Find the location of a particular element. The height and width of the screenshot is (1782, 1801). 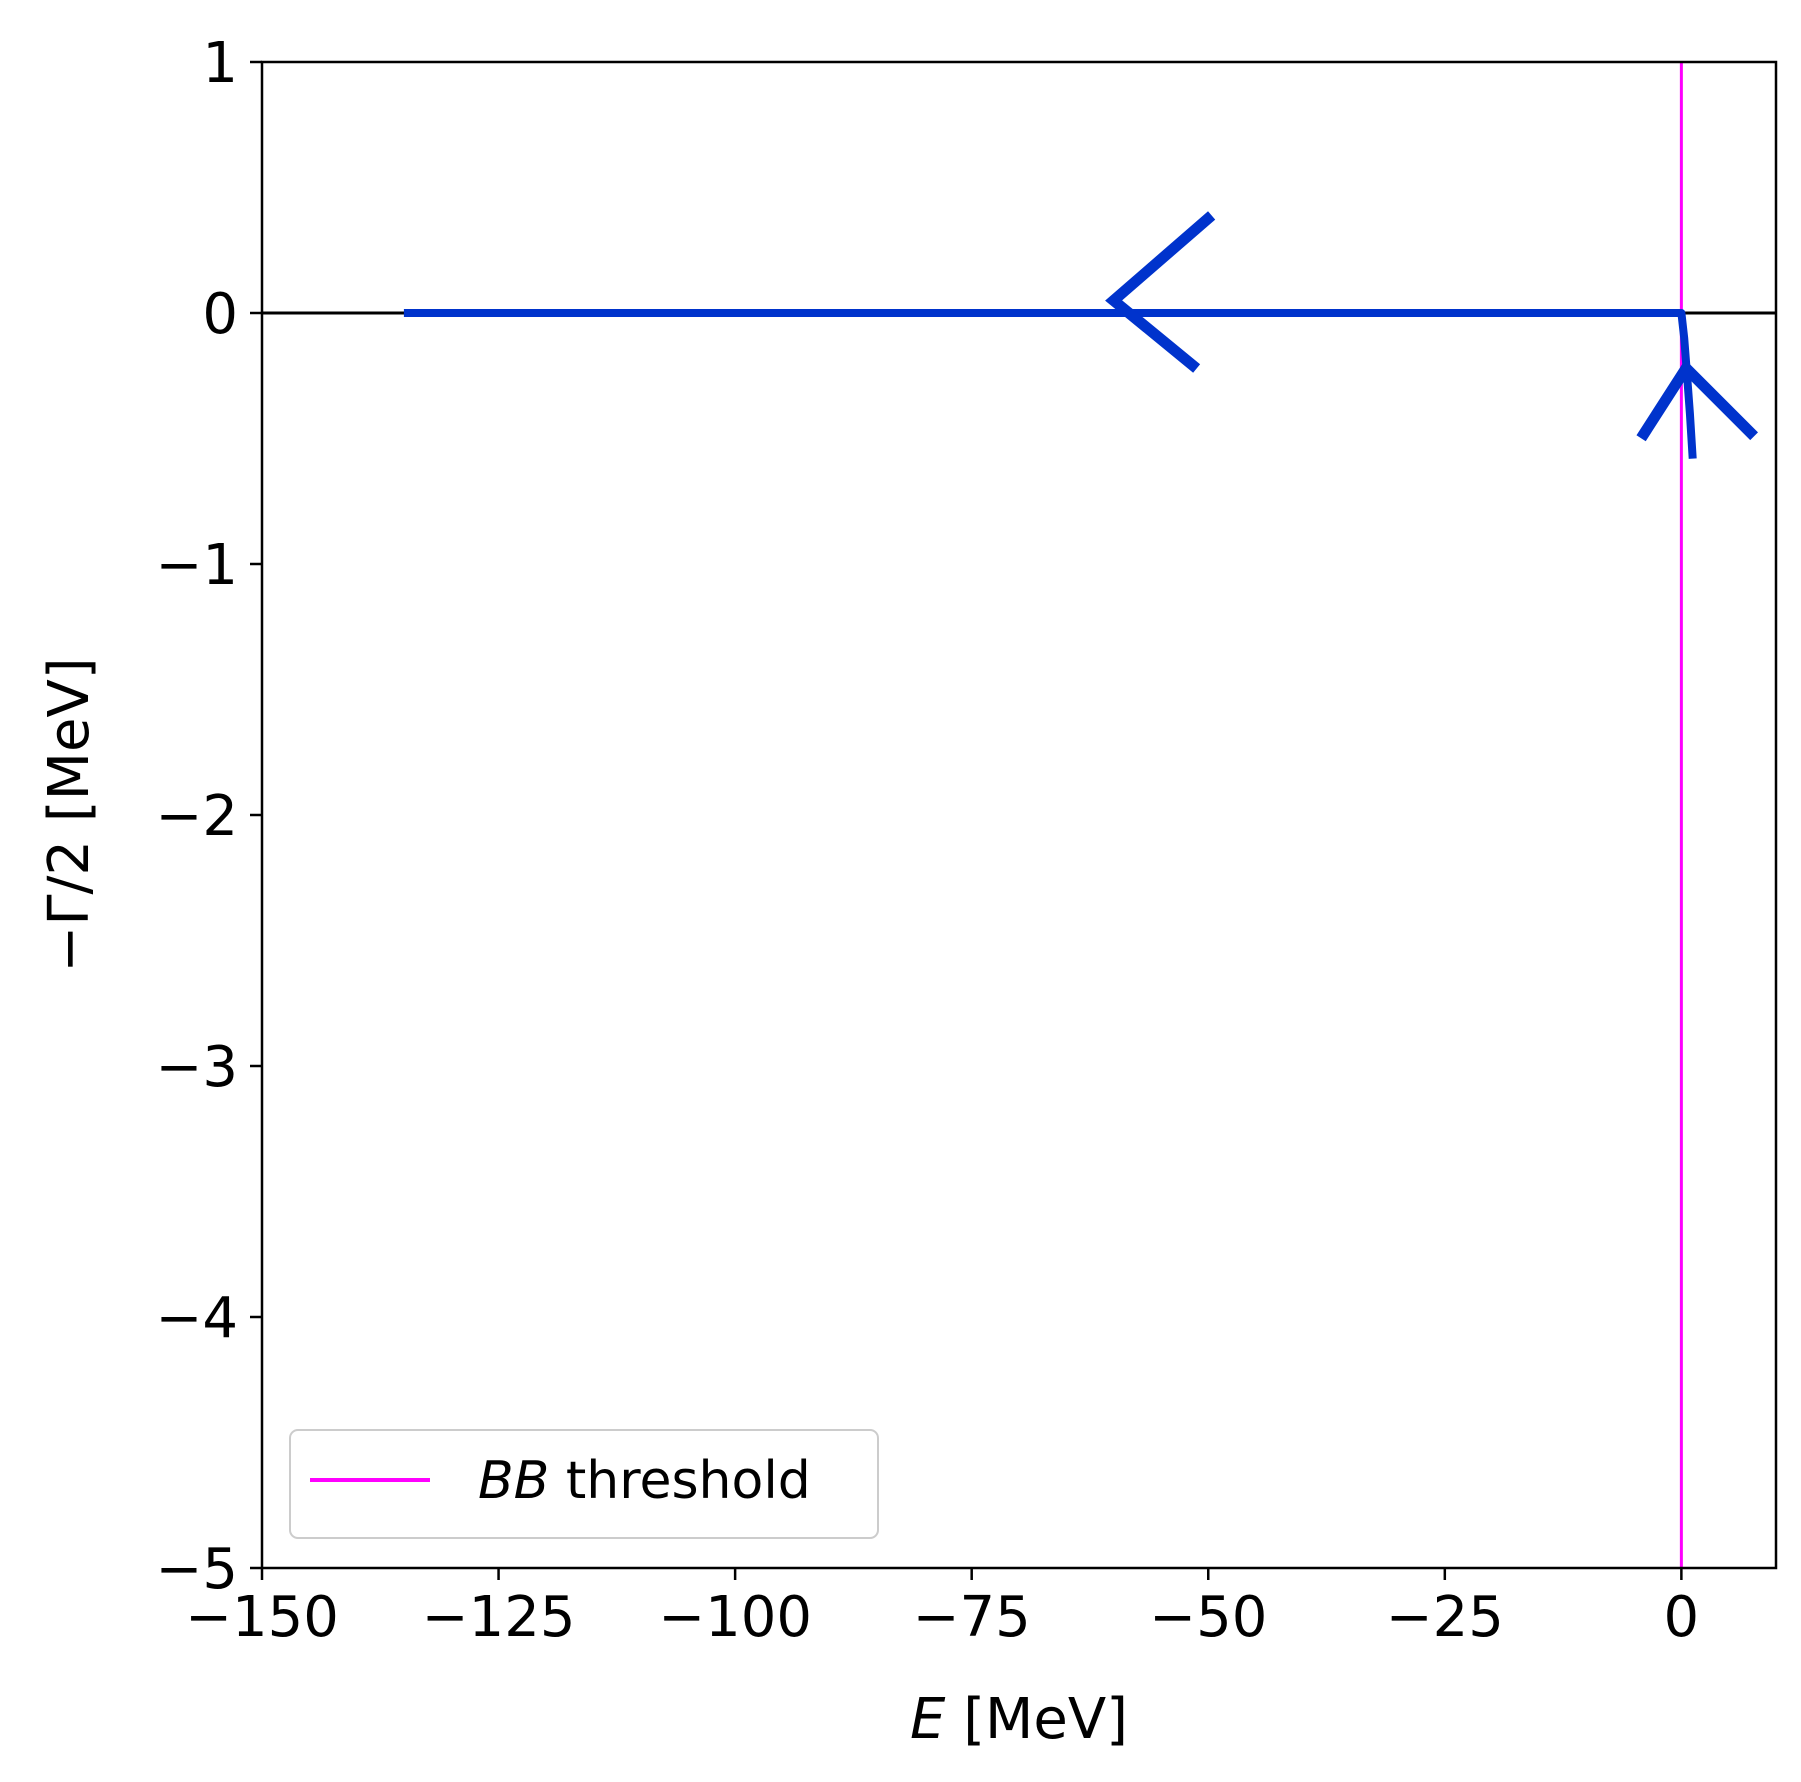

legend-box is located at coordinates (584, 1484).